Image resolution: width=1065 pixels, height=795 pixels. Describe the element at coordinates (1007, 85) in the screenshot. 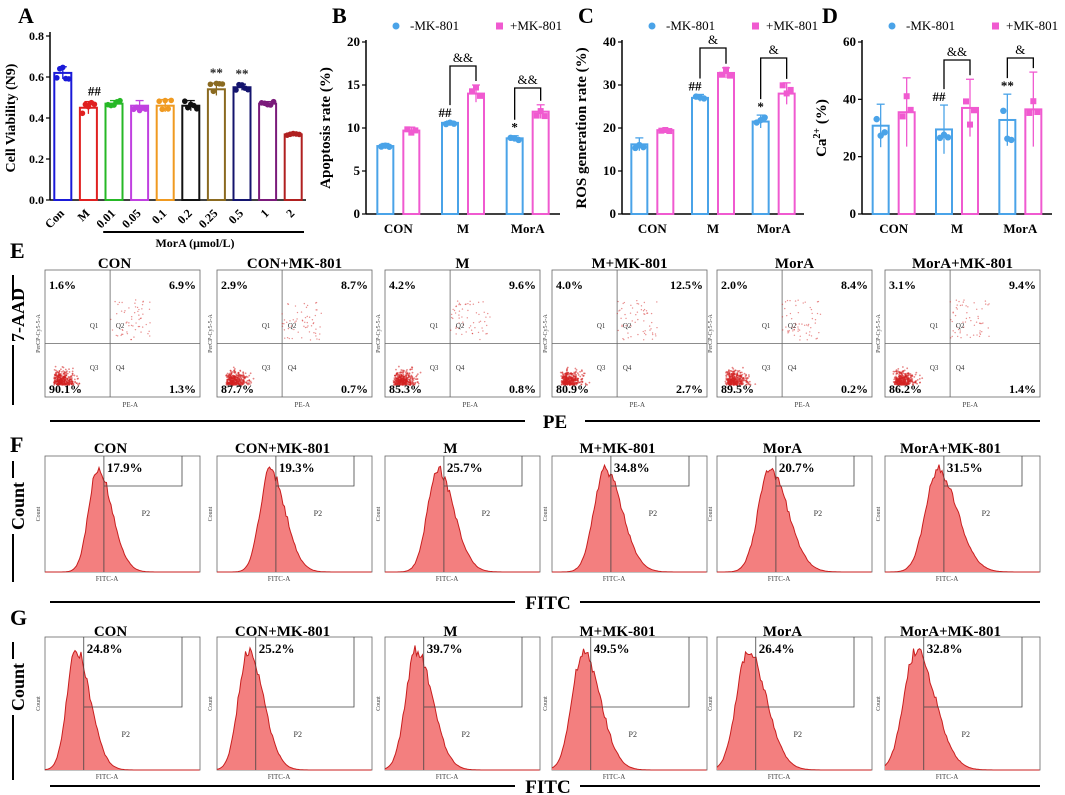

I see `significance-mark: **` at that location.